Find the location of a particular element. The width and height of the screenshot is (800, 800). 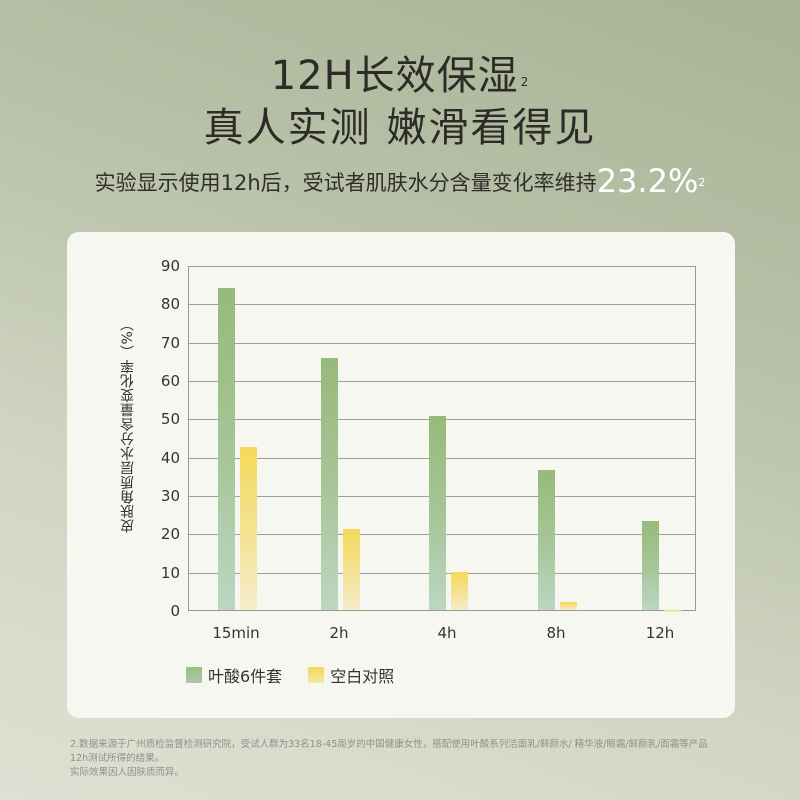

y-tick-label: 0 is located at coordinates (175, 611).